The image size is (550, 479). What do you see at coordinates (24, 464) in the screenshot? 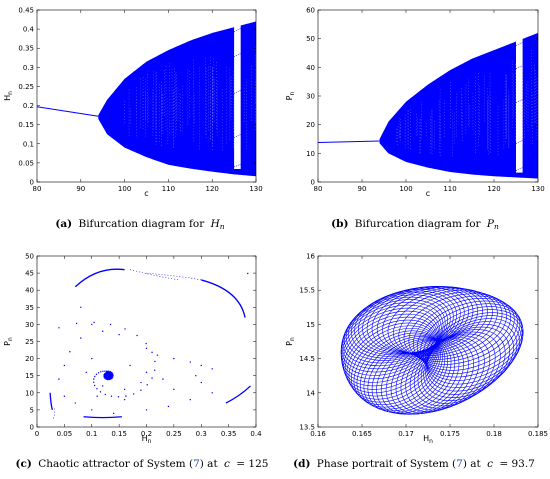
I see `caption-c-label: (c)` at bounding box center [24, 464].